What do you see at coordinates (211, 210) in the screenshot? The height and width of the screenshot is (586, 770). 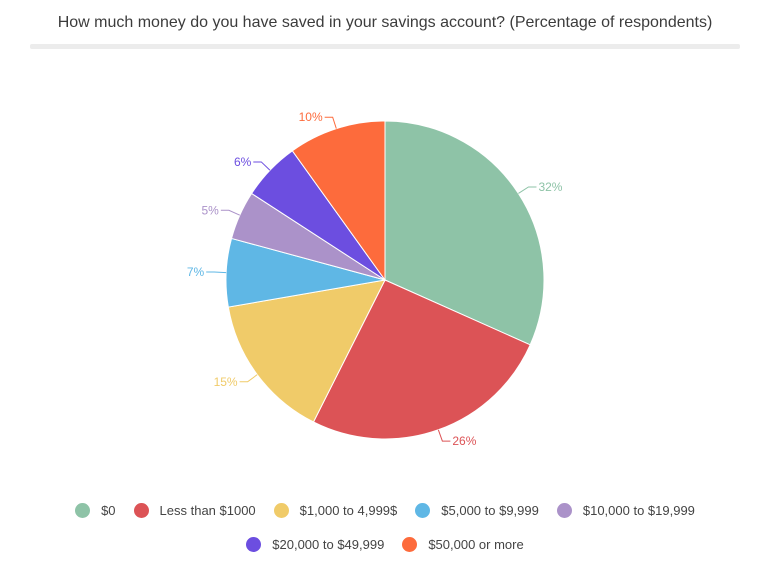 I see `slice-label-10-000-to-19-999: 5%` at bounding box center [211, 210].